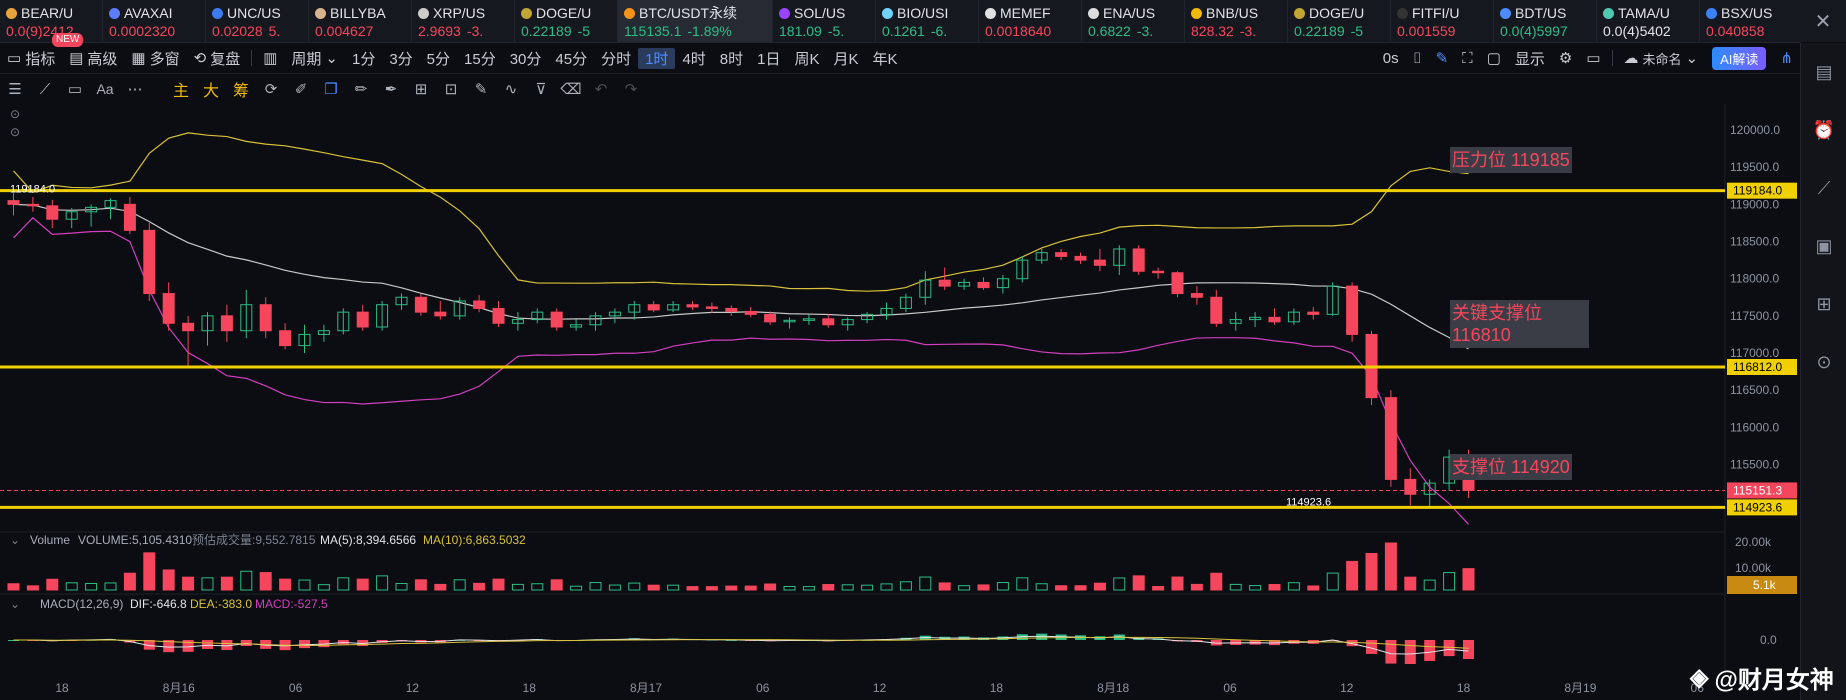  Describe the element at coordinates (601, 89) in the screenshot. I see `undo-icon: ↶` at that location.